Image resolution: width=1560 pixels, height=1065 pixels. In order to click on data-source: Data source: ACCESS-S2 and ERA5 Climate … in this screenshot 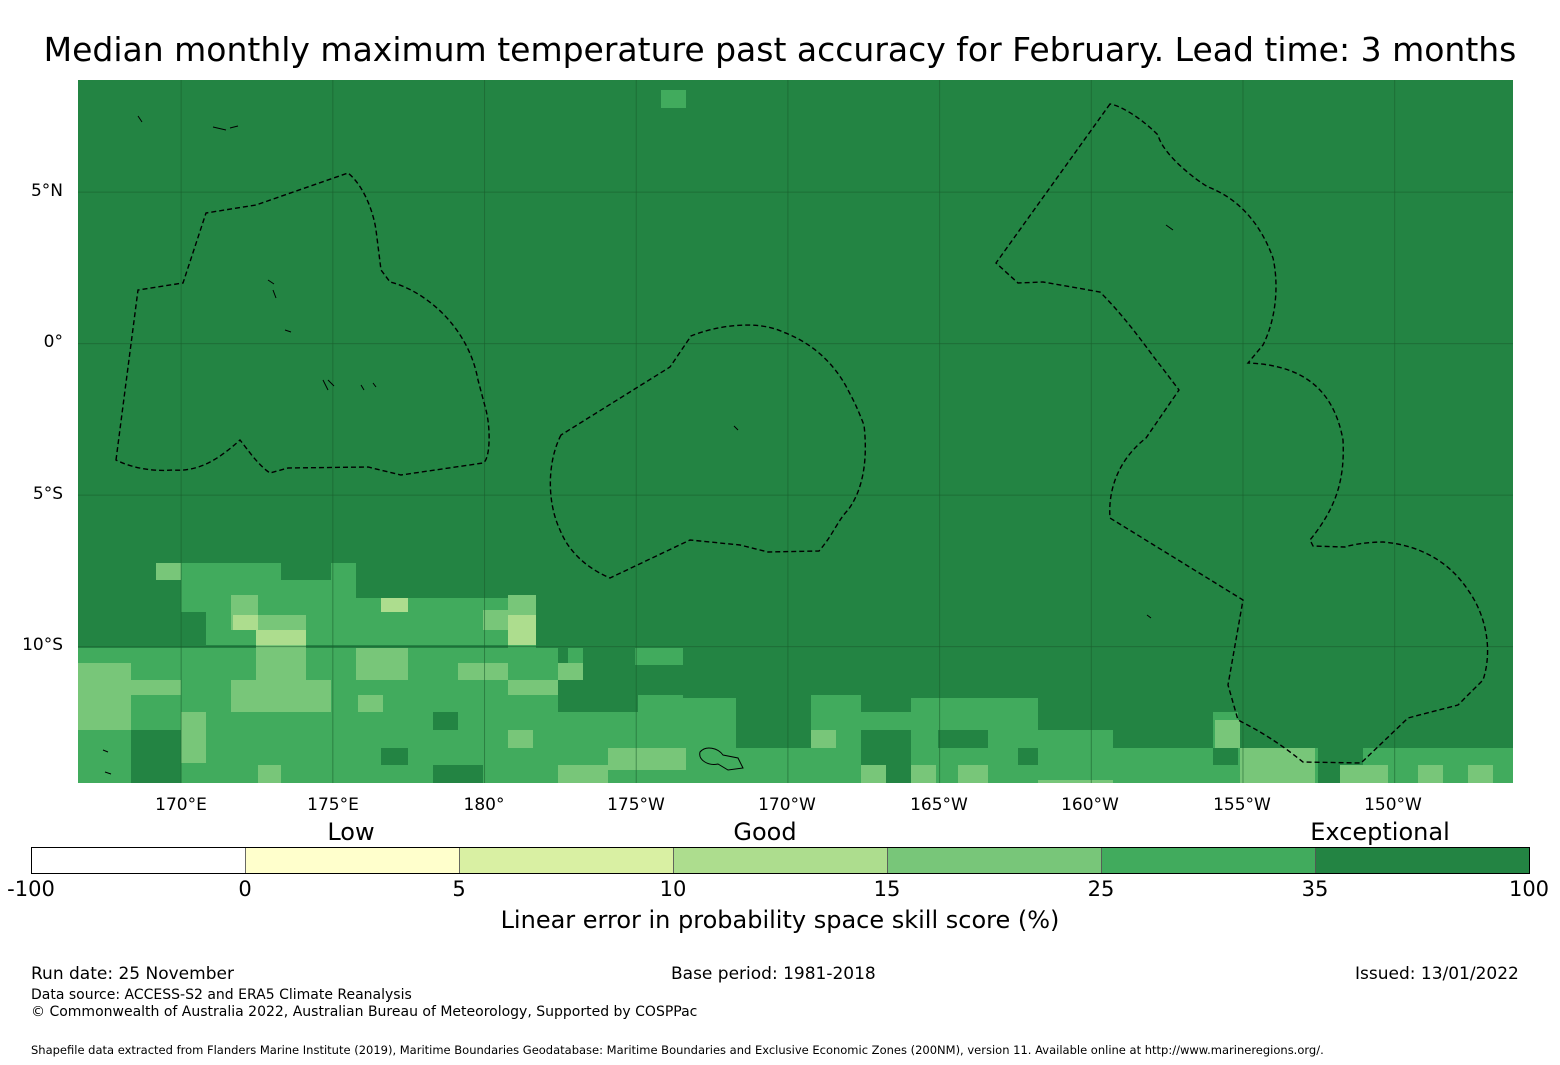, I will do `click(221, 995)`.